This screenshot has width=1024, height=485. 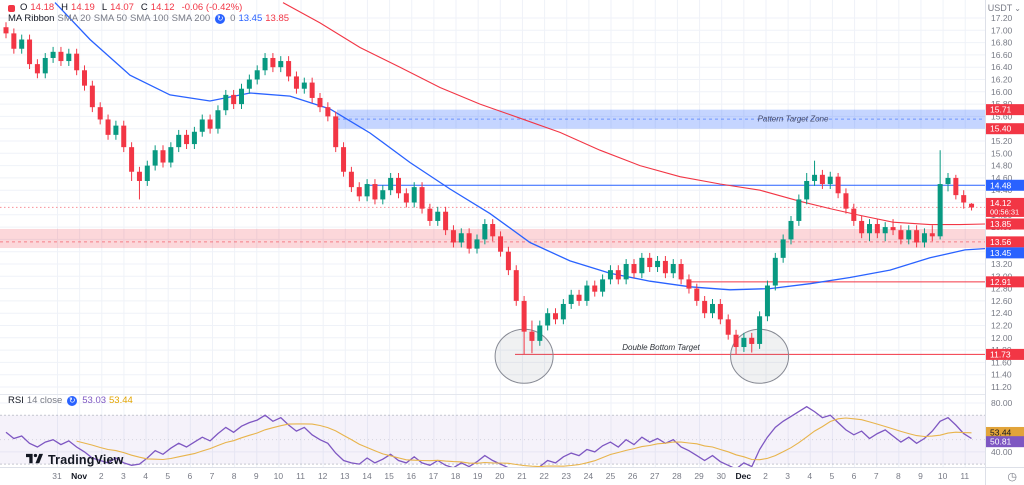 What do you see at coordinates (1002, 313) in the screenshot?
I see `price-tick: 12.40` at bounding box center [1002, 313].